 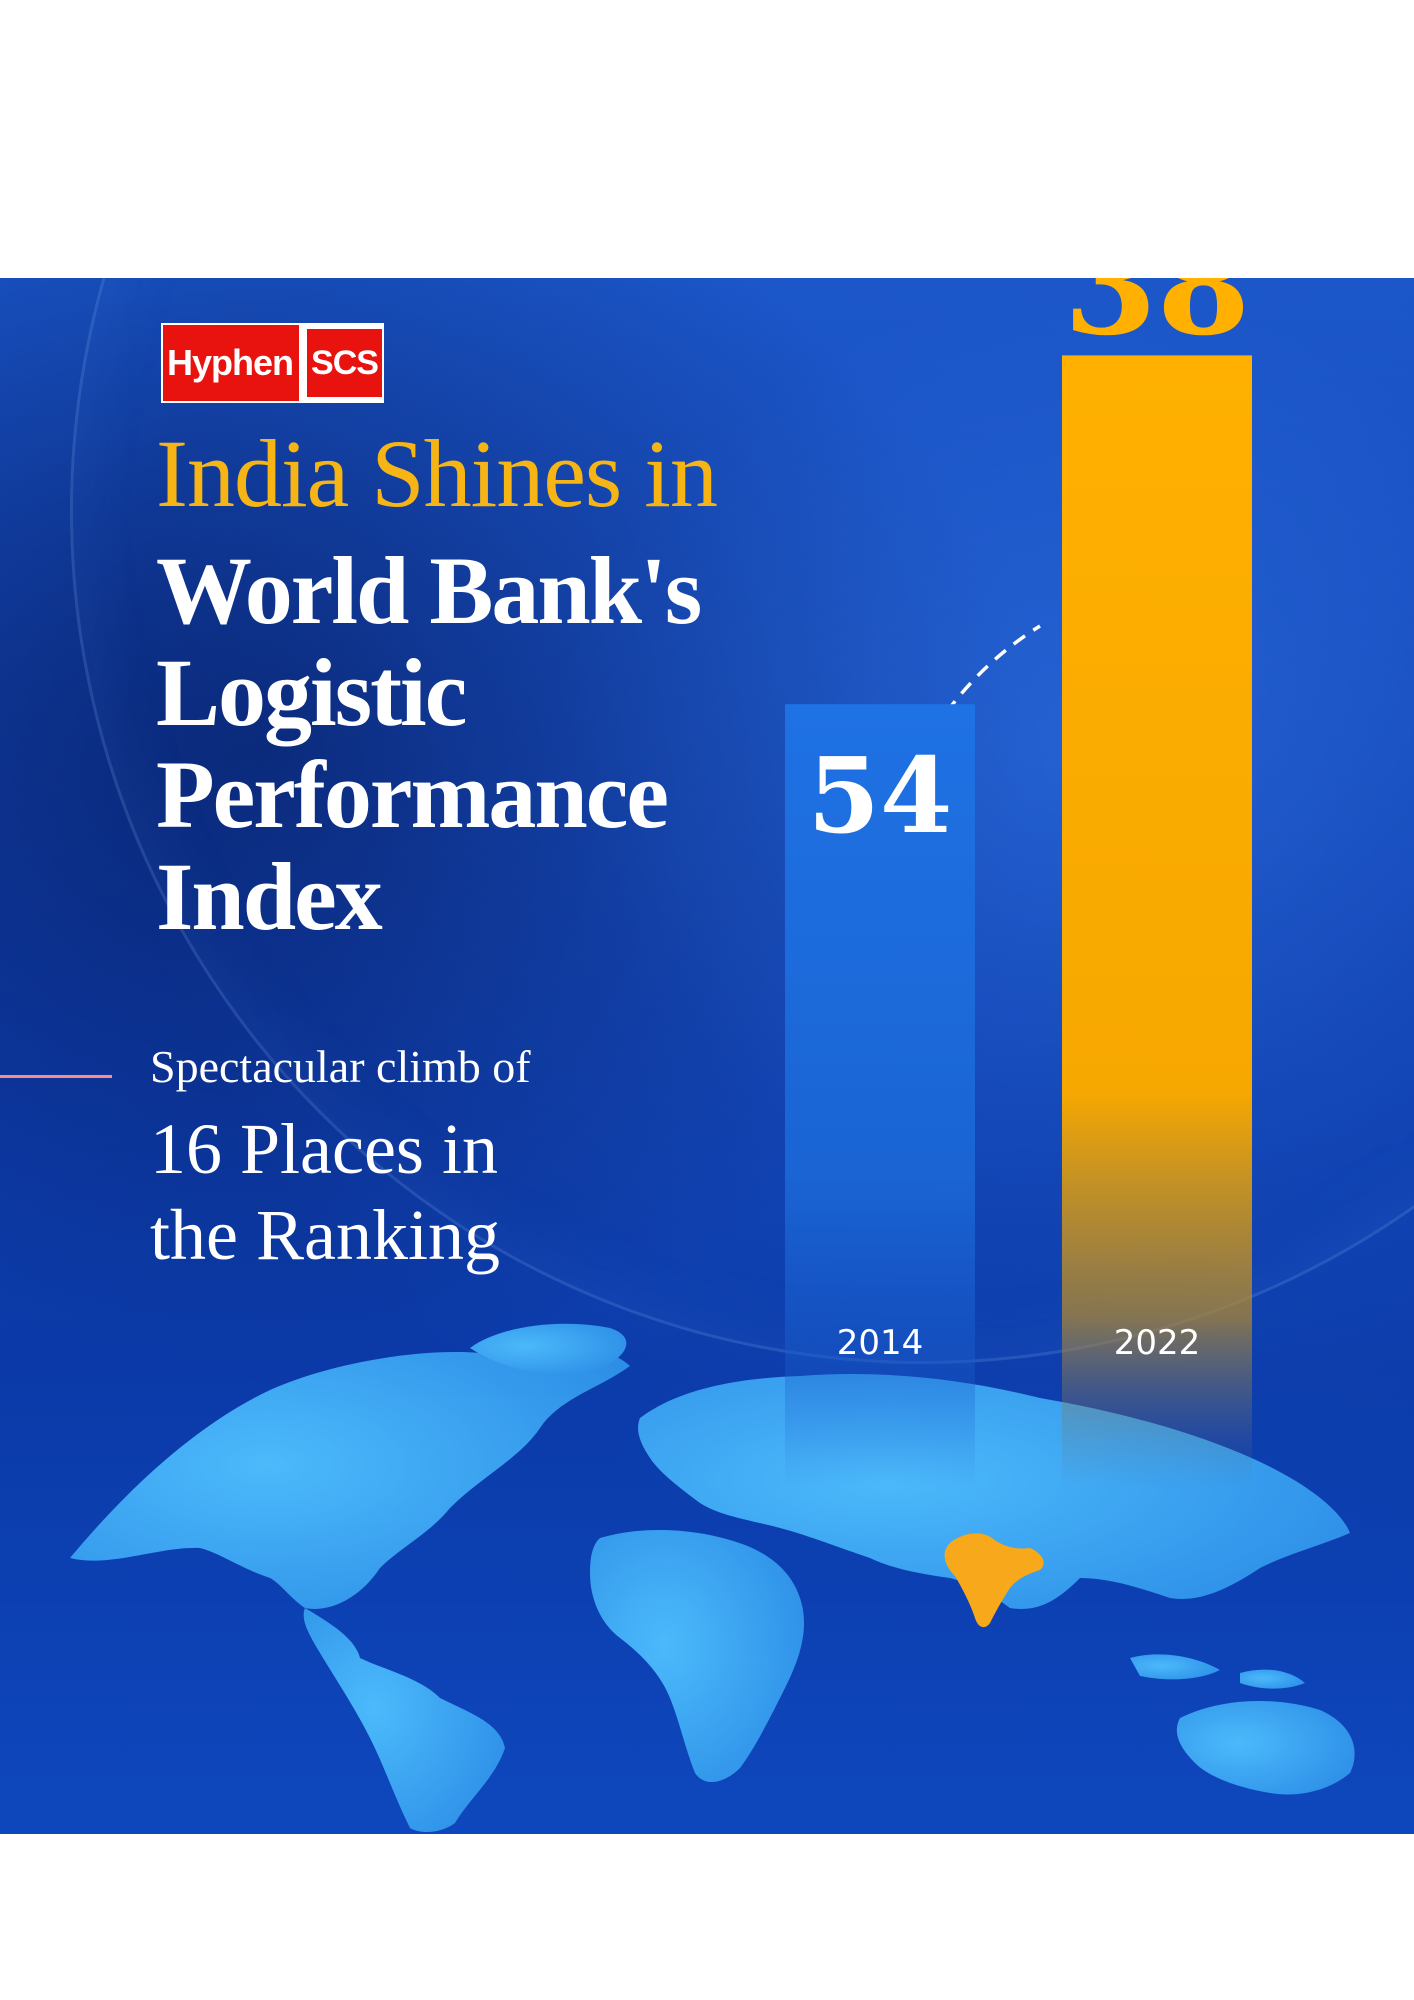 I want to click on title-line: Logistic, so click(x=311, y=692).